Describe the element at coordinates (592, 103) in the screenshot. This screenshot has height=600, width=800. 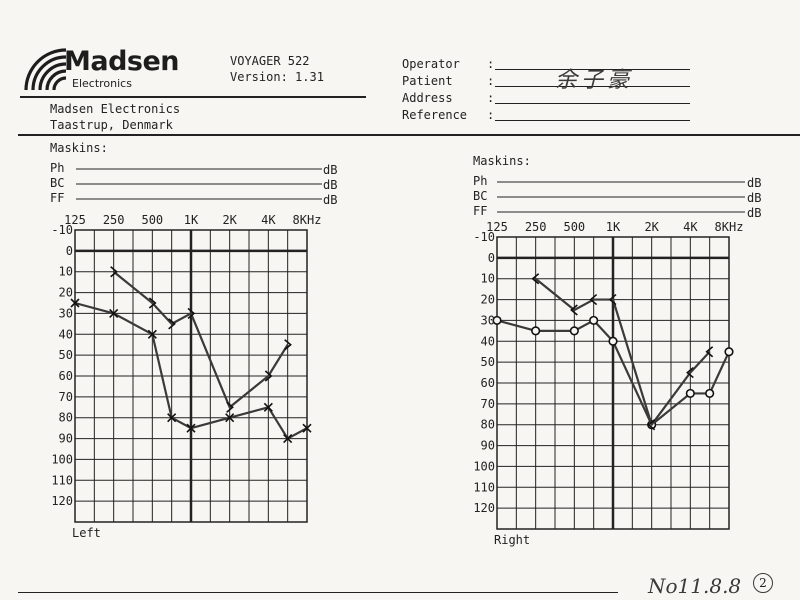
I see `field-line-address` at that location.